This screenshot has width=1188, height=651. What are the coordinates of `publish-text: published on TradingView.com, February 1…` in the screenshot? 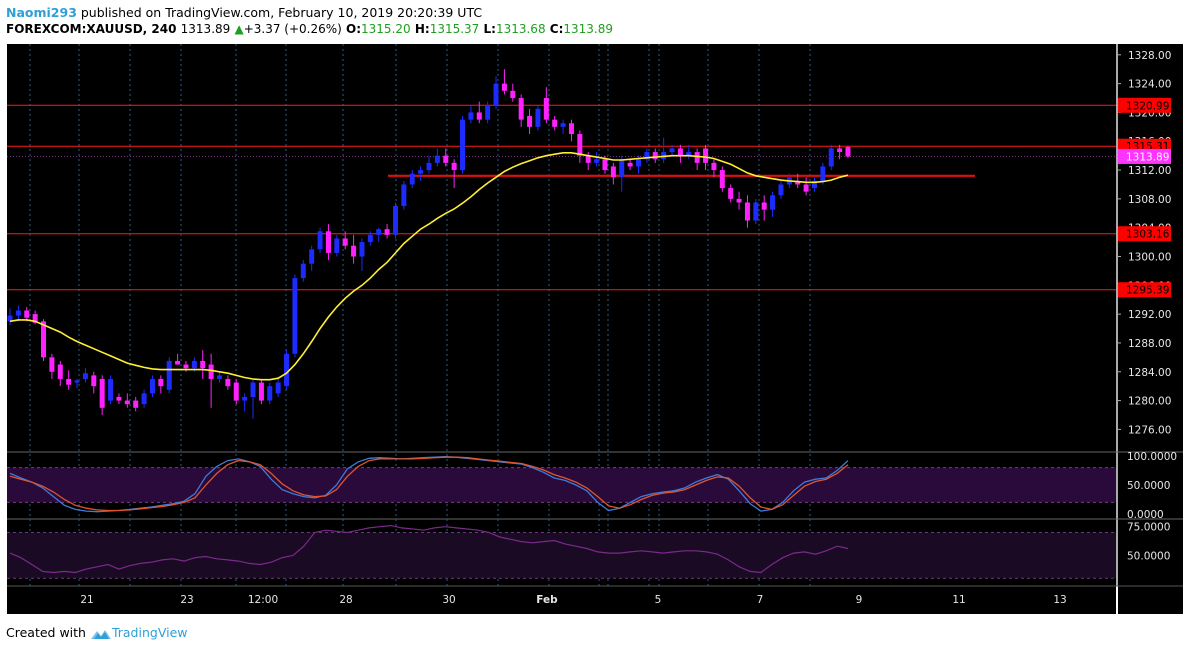 It's located at (281, 12).